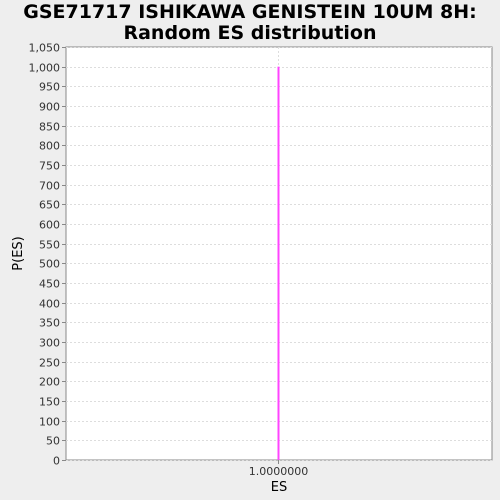 This screenshot has height=500, width=500. What do you see at coordinates (49, 87) in the screenshot?
I see `y-tick-label: 950` at bounding box center [49, 87].